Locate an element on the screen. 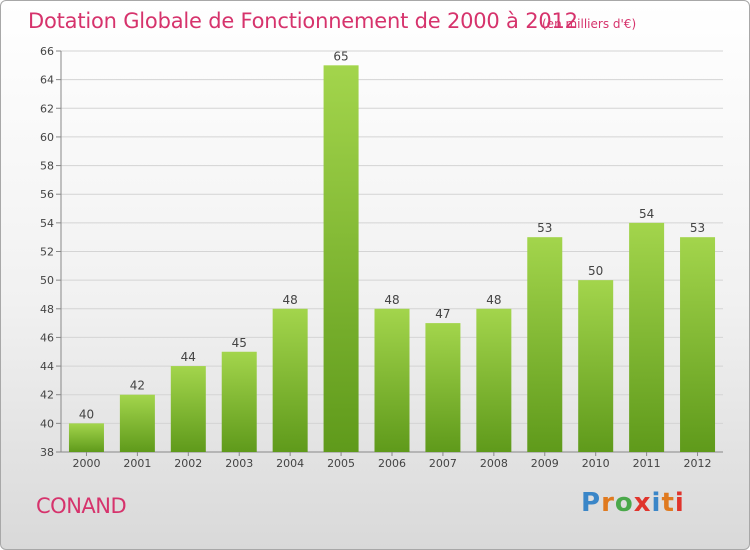  bar-2000 is located at coordinates (86, 437).